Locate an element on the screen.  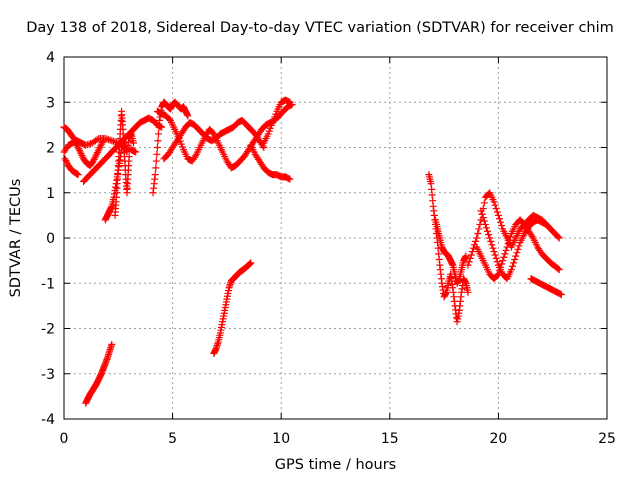
series-trace-d is located at coordinates (123, 149).